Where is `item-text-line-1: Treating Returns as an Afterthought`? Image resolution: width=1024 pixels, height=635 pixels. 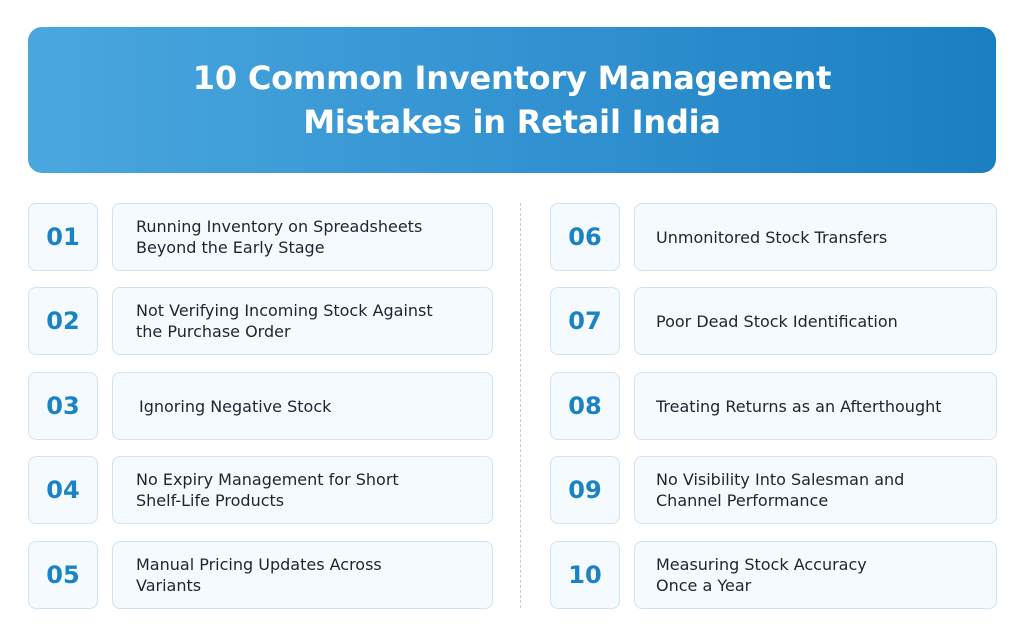
item-text-line-1: Treating Returns as an Afterthought is located at coordinates (799, 406).